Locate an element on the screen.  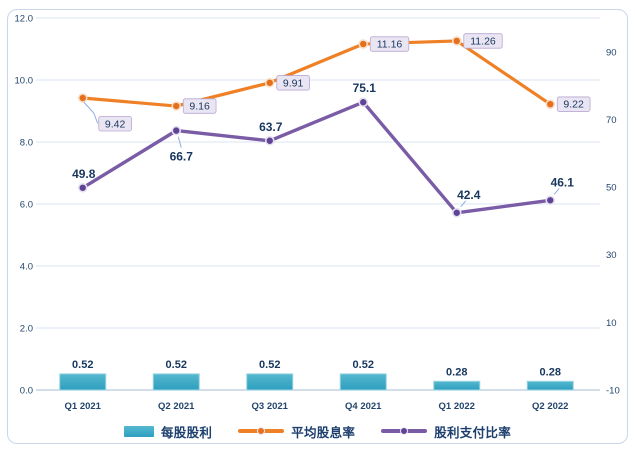
line-value-label: 9.91 is located at coordinates (293, 83).